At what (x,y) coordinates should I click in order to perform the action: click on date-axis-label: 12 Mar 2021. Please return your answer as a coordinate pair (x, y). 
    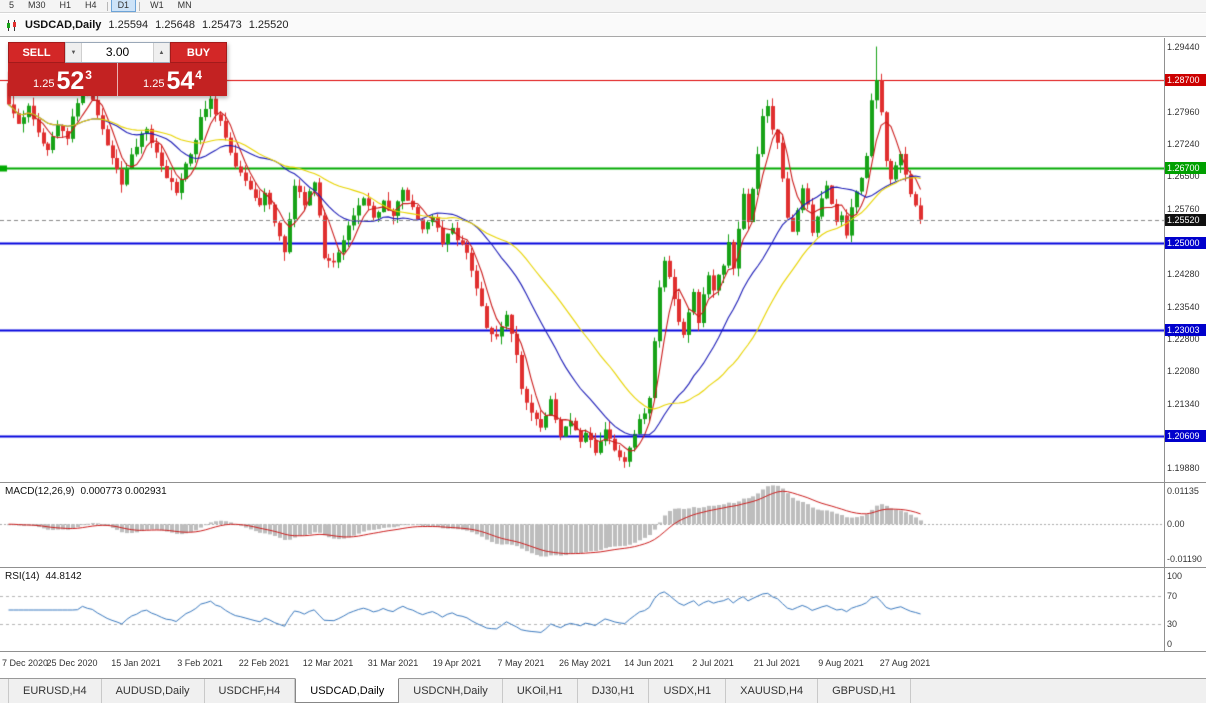
    Looking at the image, I should click on (328, 663).